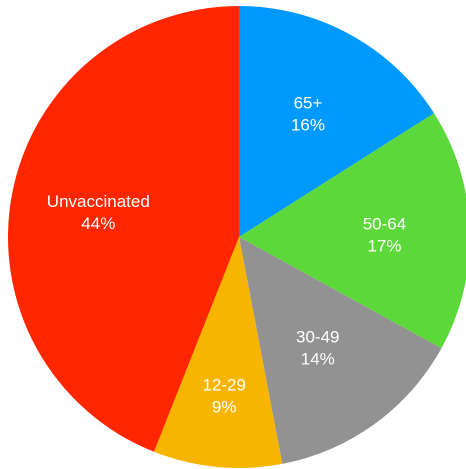 This screenshot has width=466, height=469. What do you see at coordinates (318, 358) in the screenshot?
I see `slice-value-30-49: 14%` at bounding box center [318, 358].